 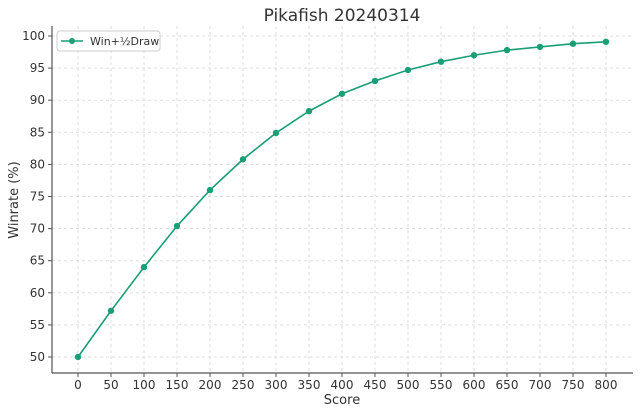 What do you see at coordinates (33, 36) in the screenshot?
I see `y-tick-label: 100` at bounding box center [33, 36].